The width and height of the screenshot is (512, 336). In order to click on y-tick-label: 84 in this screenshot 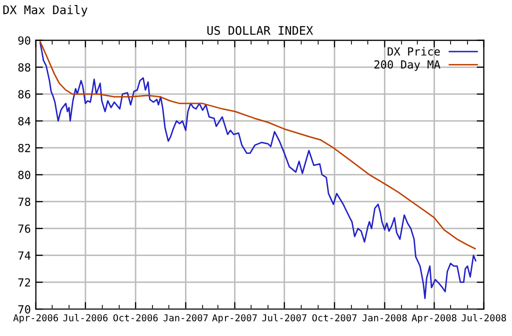, I will do `click(24, 121)`.